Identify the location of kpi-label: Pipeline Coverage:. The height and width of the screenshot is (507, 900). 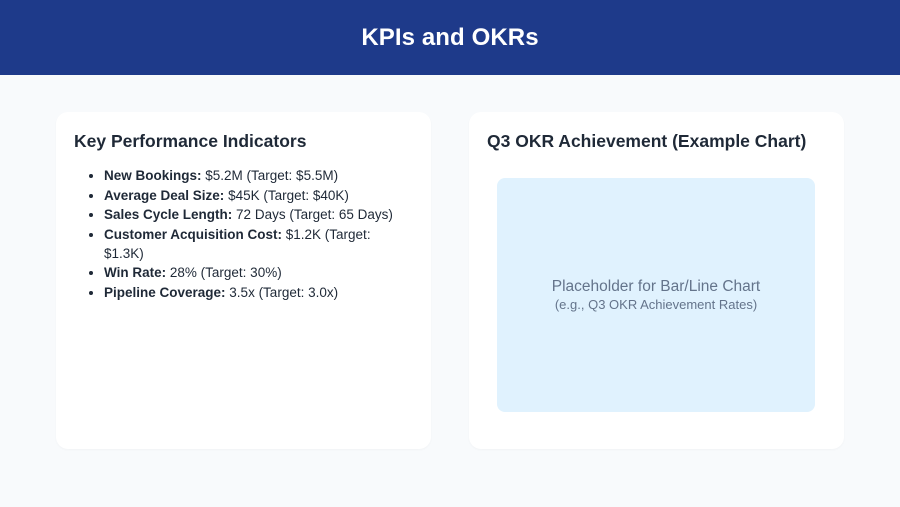
(165, 292).